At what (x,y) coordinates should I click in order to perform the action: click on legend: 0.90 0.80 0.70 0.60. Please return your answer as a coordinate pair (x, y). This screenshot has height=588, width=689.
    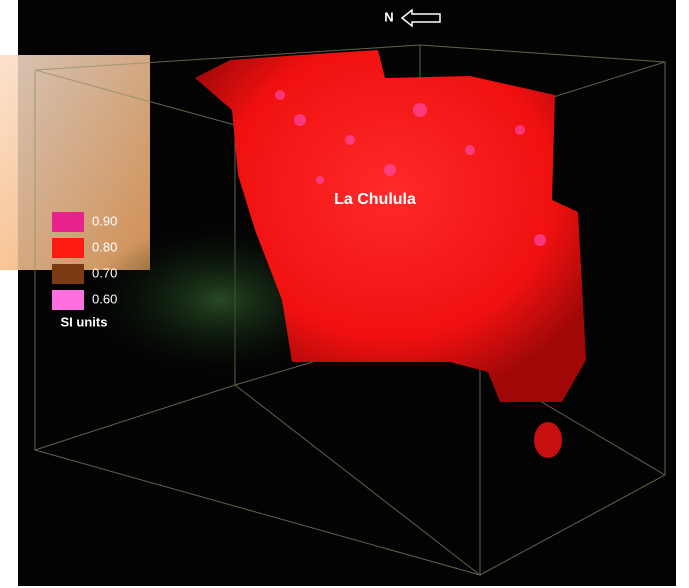
    Looking at the image, I should click on (84, 261).